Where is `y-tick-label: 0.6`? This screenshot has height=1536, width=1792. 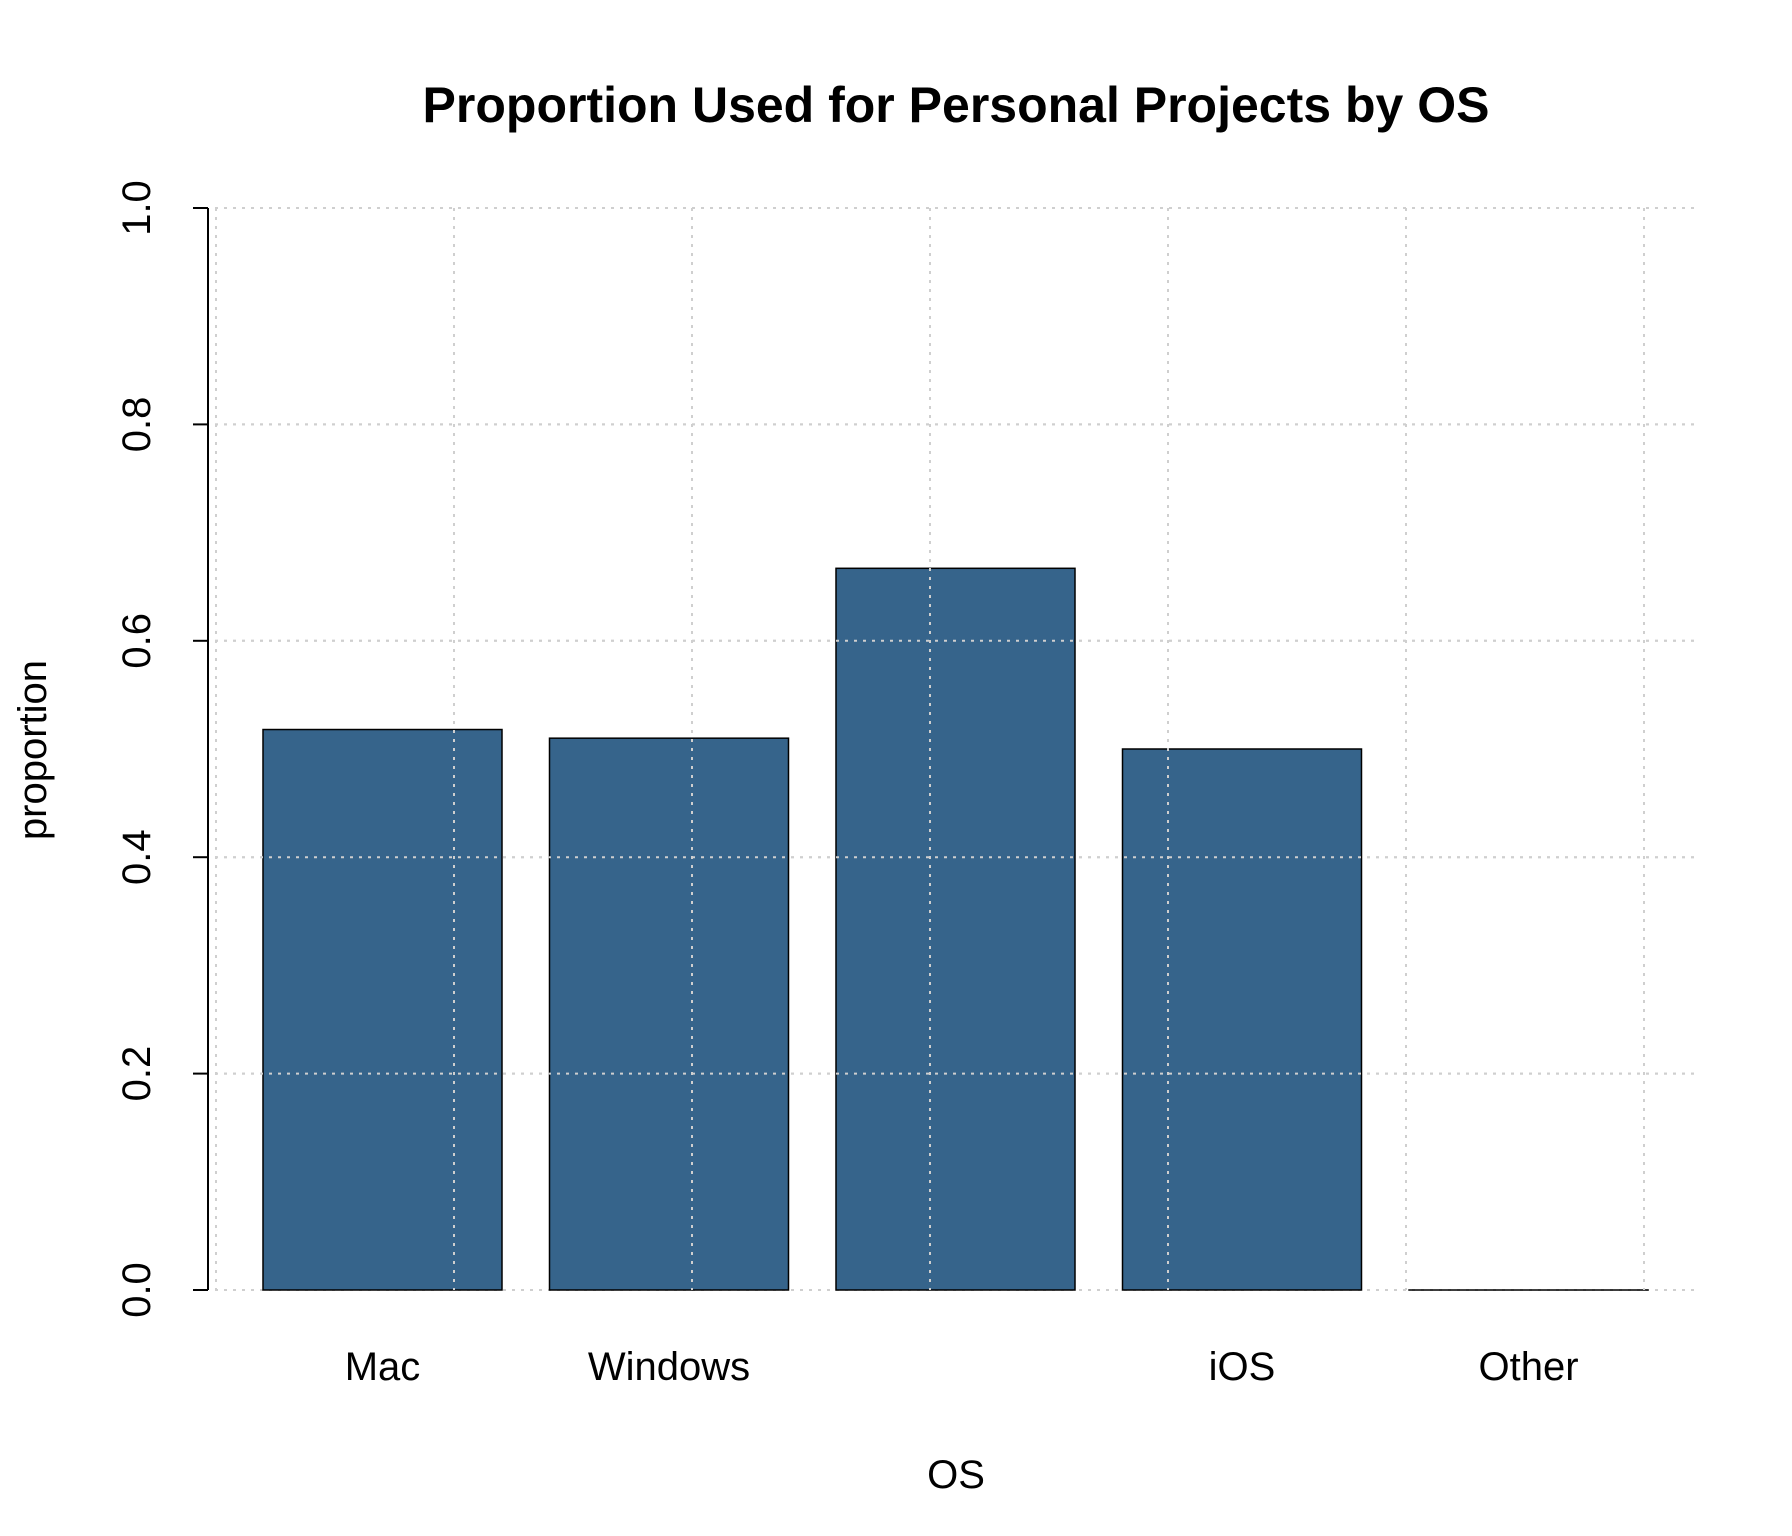 y-tick-label: 0.6 is located at coordinates (137, 641).